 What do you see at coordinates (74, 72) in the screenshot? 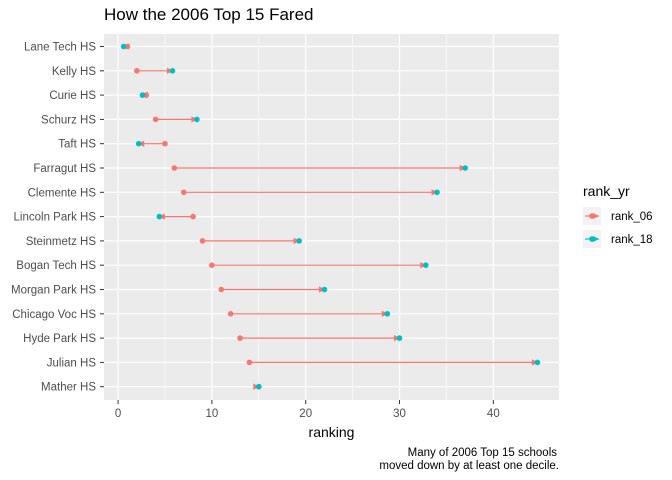
I see `y-tick-label: Kelly HS` at bounding box center [74, 72].